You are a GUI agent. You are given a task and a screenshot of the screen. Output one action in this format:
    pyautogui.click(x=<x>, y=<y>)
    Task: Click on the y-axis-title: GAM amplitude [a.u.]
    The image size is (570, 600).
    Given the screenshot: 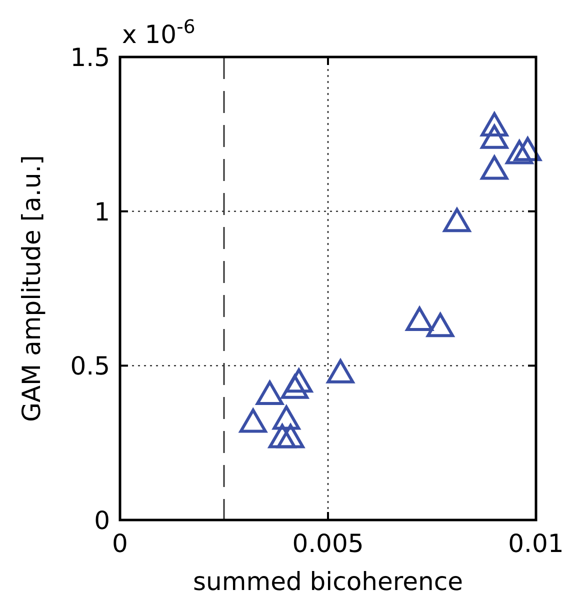 What is the action you would take?
    pyautogui.click(x=31, y=288)
    